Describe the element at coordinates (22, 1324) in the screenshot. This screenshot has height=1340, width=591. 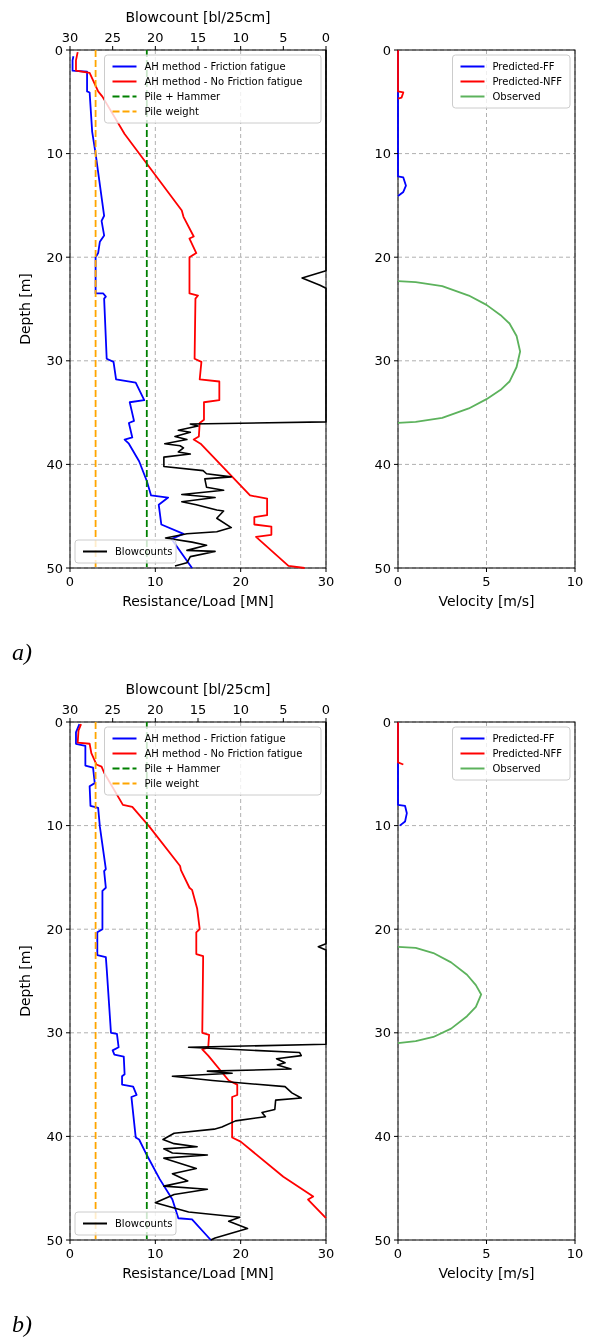
I see `text: b)` at that location.